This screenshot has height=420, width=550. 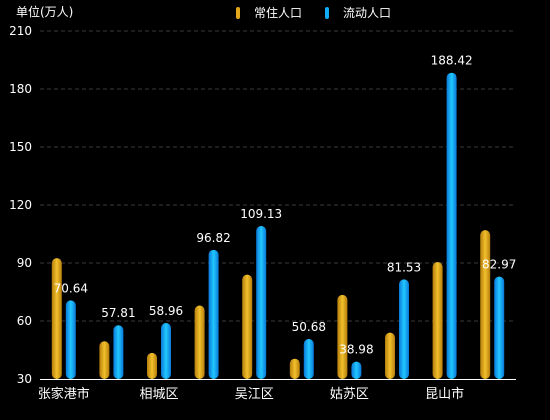 I want to click on data-label-floating: 96.82, so click(x=213, y=238).